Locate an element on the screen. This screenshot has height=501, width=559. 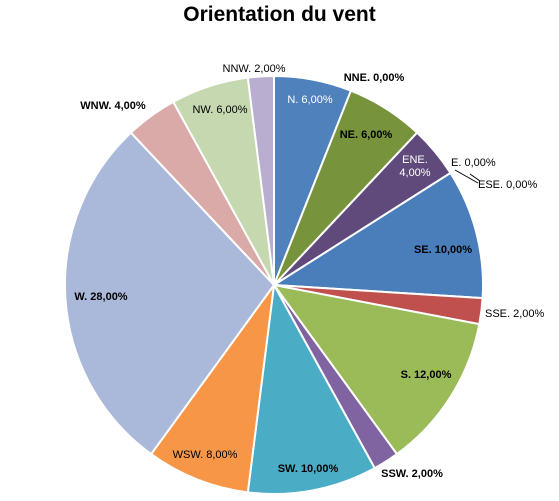
pie-slice-se is located at coordinates (377, 235).